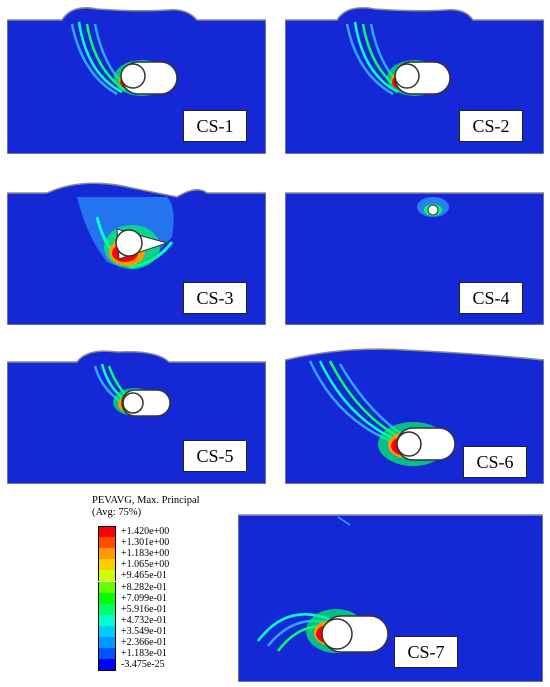 The height and width of the screenshot is (687, 550). I want to click on legend-value: +1.183e-01, so click(144, 654).